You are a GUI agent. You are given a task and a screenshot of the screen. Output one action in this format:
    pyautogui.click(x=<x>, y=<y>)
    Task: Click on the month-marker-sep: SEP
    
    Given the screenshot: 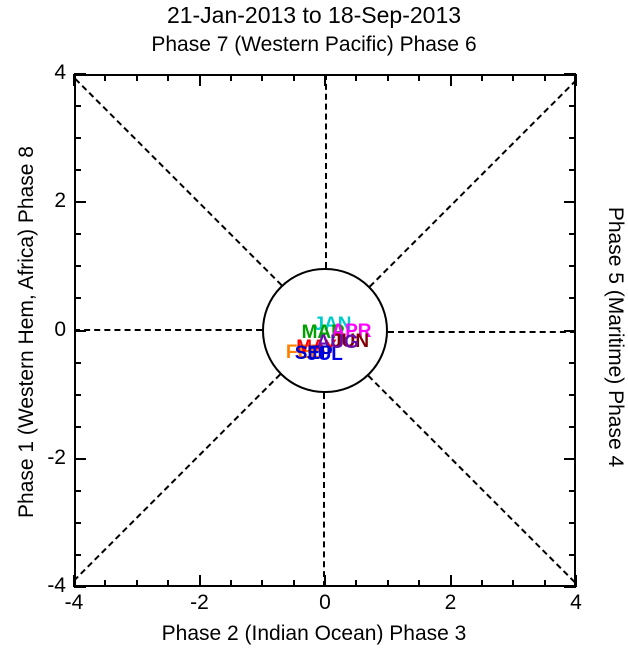 What is the action you would take?
    pyautogui.click(x=313, y=354)
    